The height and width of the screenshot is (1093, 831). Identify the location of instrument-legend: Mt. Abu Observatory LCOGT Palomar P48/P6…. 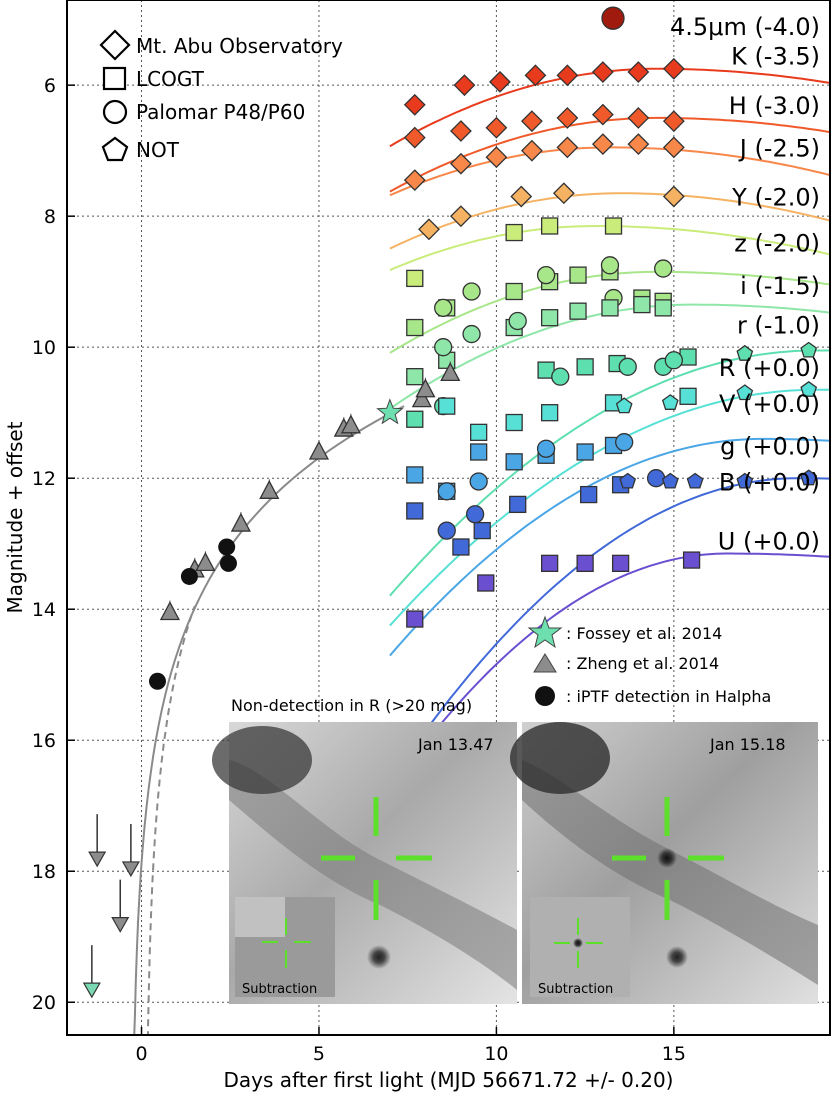
(221, 95).